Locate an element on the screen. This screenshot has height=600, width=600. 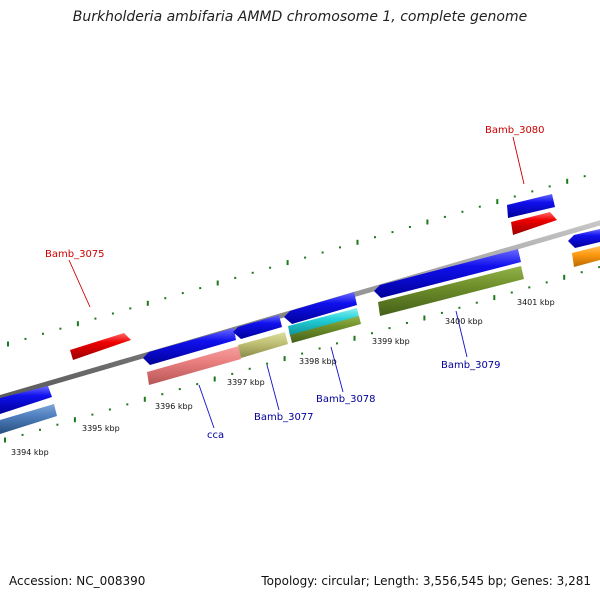
gene-blue-arrow-right is located at coordinates (584, 238).